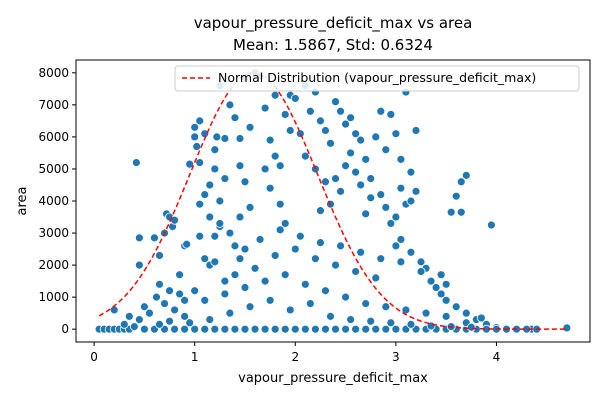 The width and height of the screenshot is (600, 400). What do you see at coordinates (53, 137) in the screenshot?
I see `y-tick-label-6: 6000` at bounding box center [53, 137].